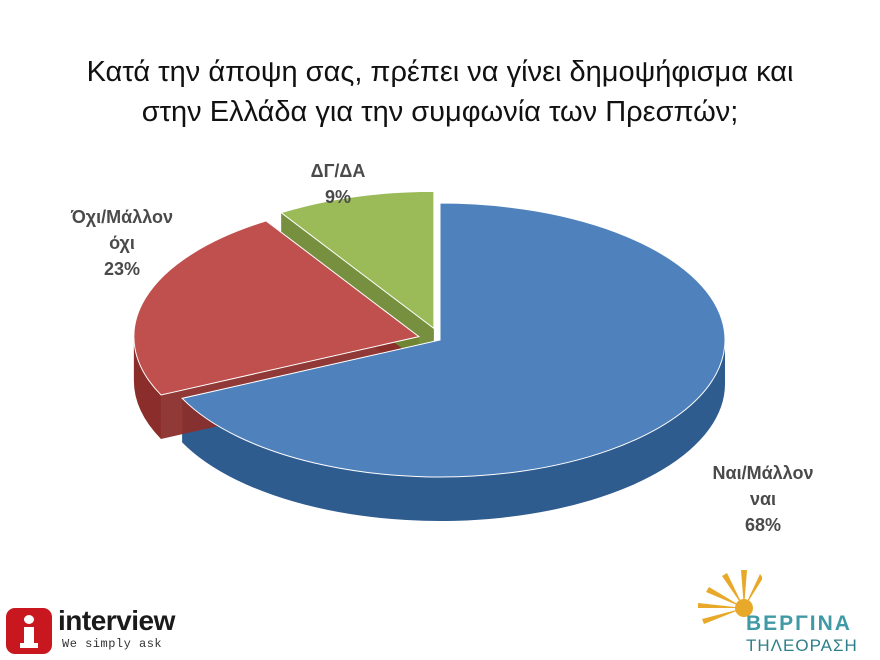  I want to click on slice-label-yes-line-2: ναι, so click(763, 499).